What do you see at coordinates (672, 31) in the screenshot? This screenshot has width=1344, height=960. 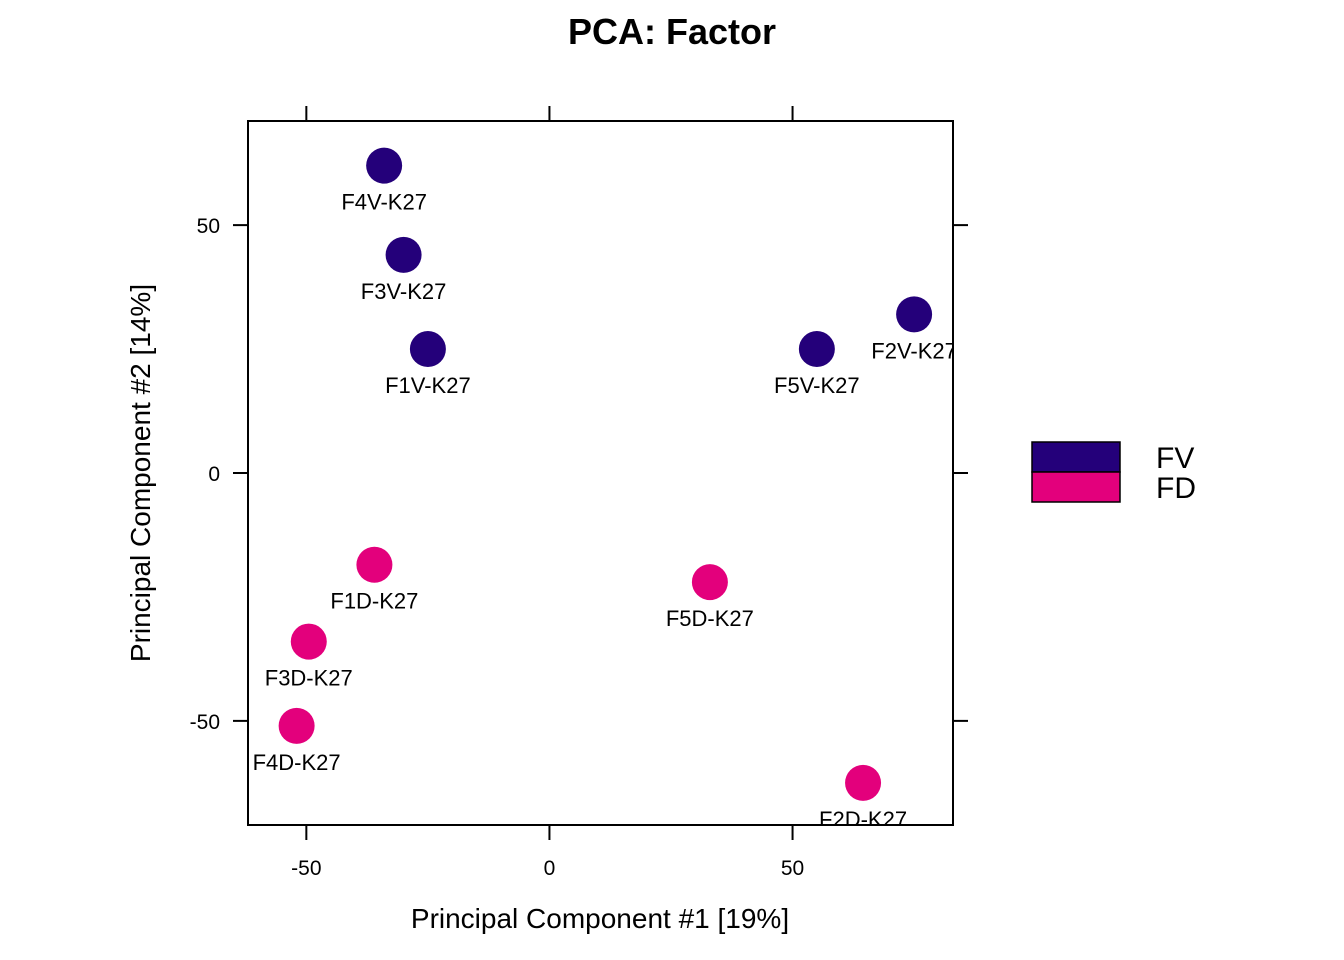 I see `chart-title: PCA: Factor` at bounding box center [672, 31].